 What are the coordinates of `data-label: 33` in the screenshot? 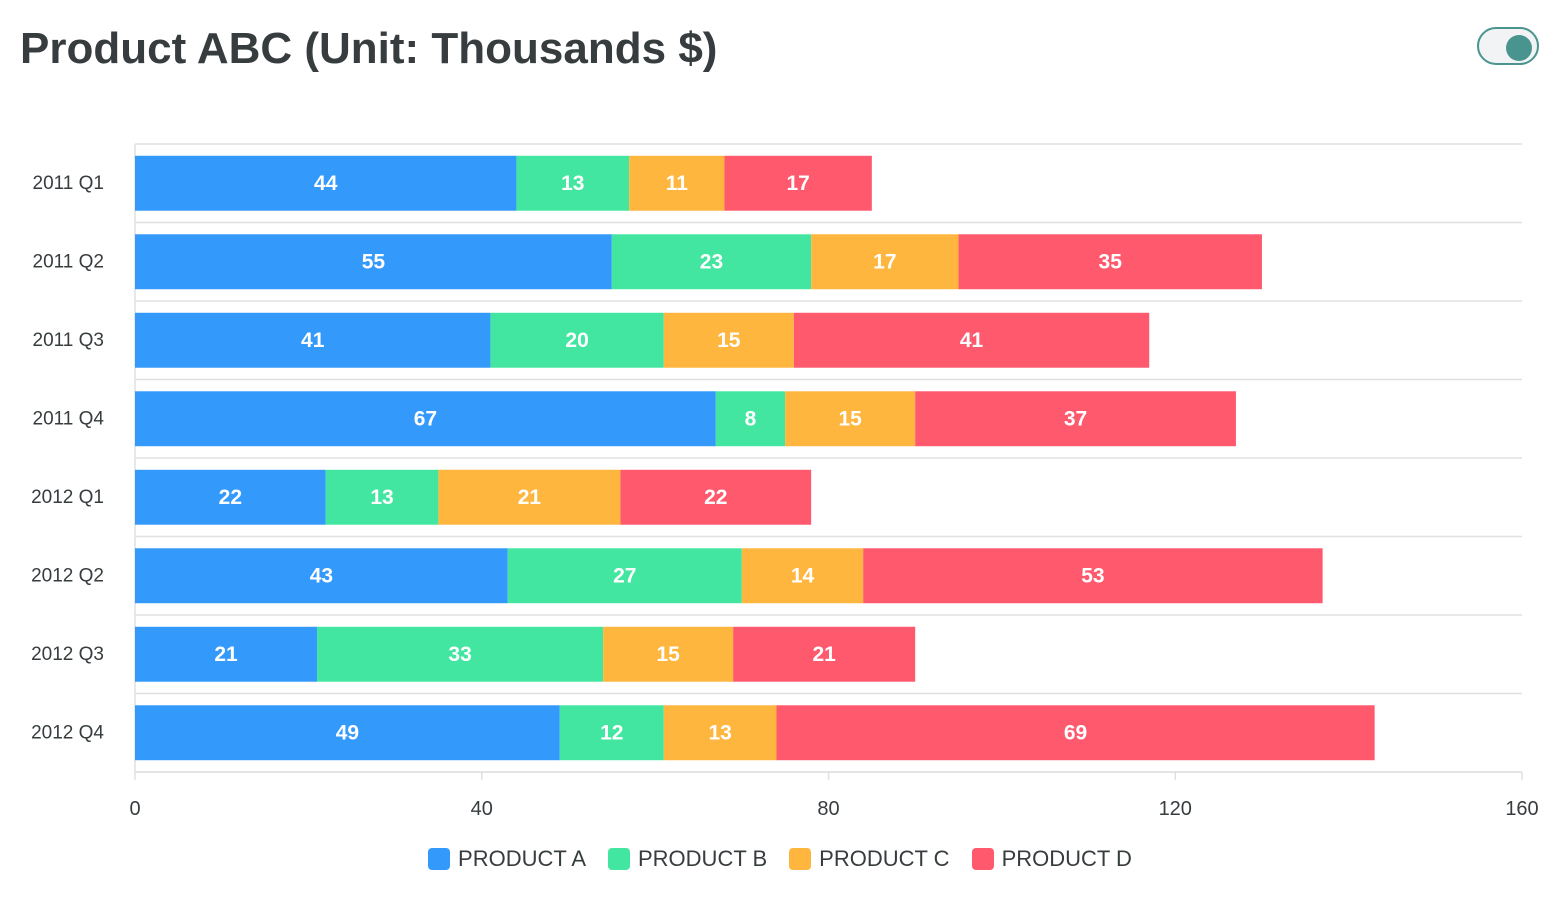 It's located at (459, 654).